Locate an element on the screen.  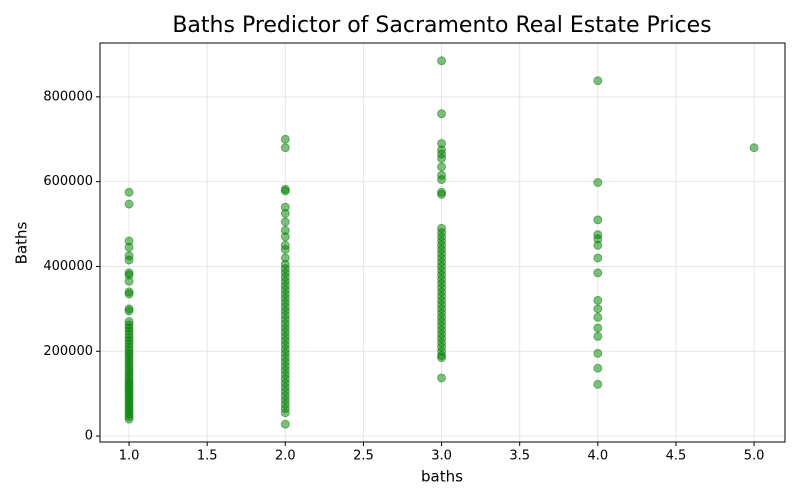
y-tick-label: 600000 is located at coordinates (68, 181).